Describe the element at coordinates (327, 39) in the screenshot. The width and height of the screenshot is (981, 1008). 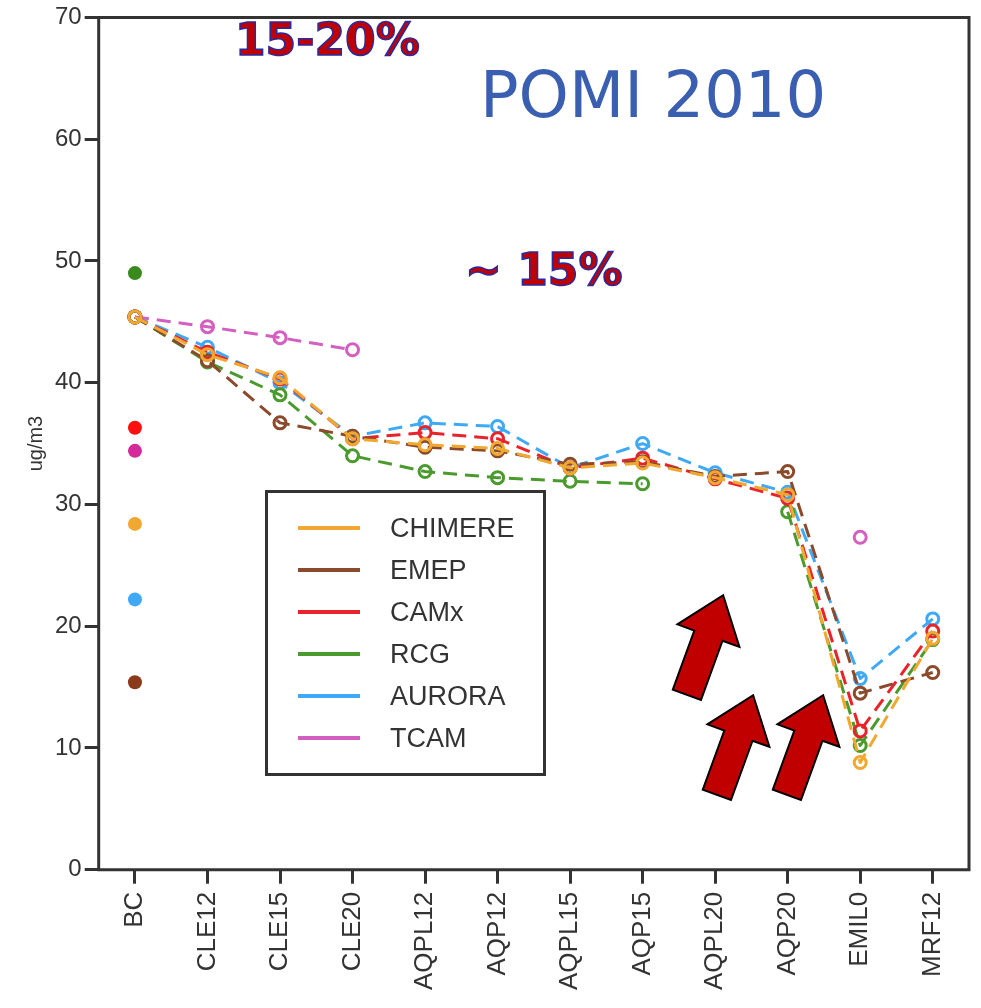
I see `annotation: 15-20%` at that location.